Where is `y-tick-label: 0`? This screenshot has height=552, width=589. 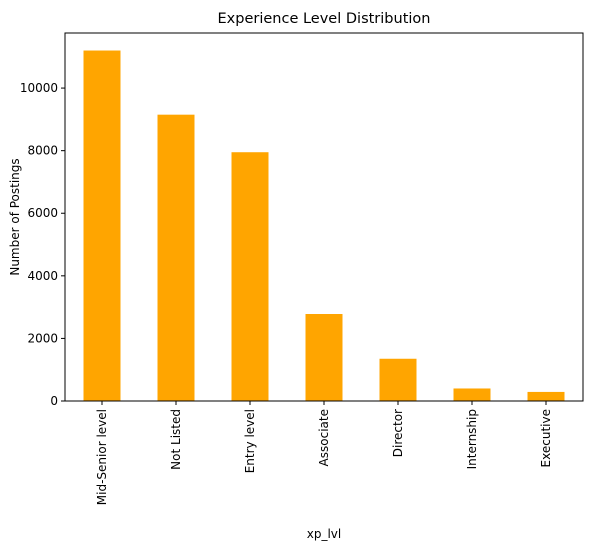
y-tick-label: 0 is located at coordinates (54, 401).